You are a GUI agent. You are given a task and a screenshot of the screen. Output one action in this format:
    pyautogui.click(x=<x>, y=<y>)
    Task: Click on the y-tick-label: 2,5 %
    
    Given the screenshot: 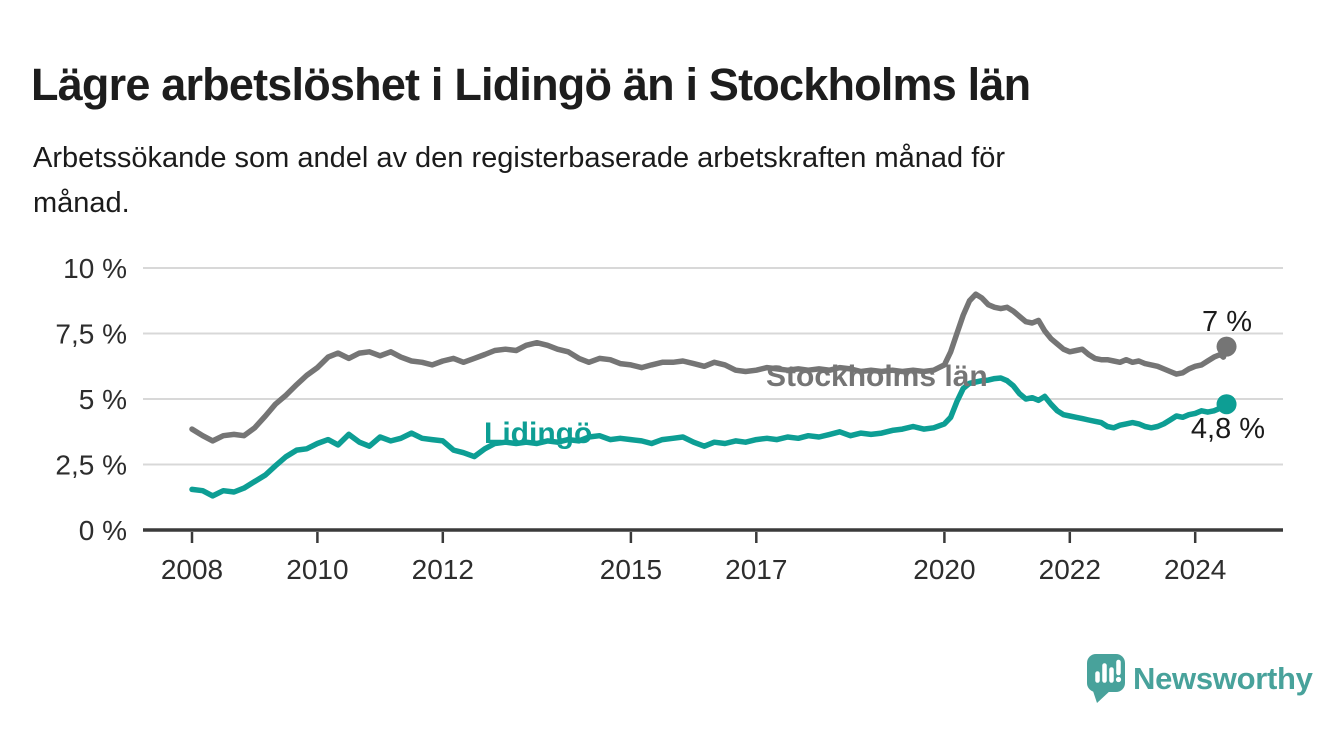 What is the action you would take?
    pyautogui.click(x=91, y=465)
    